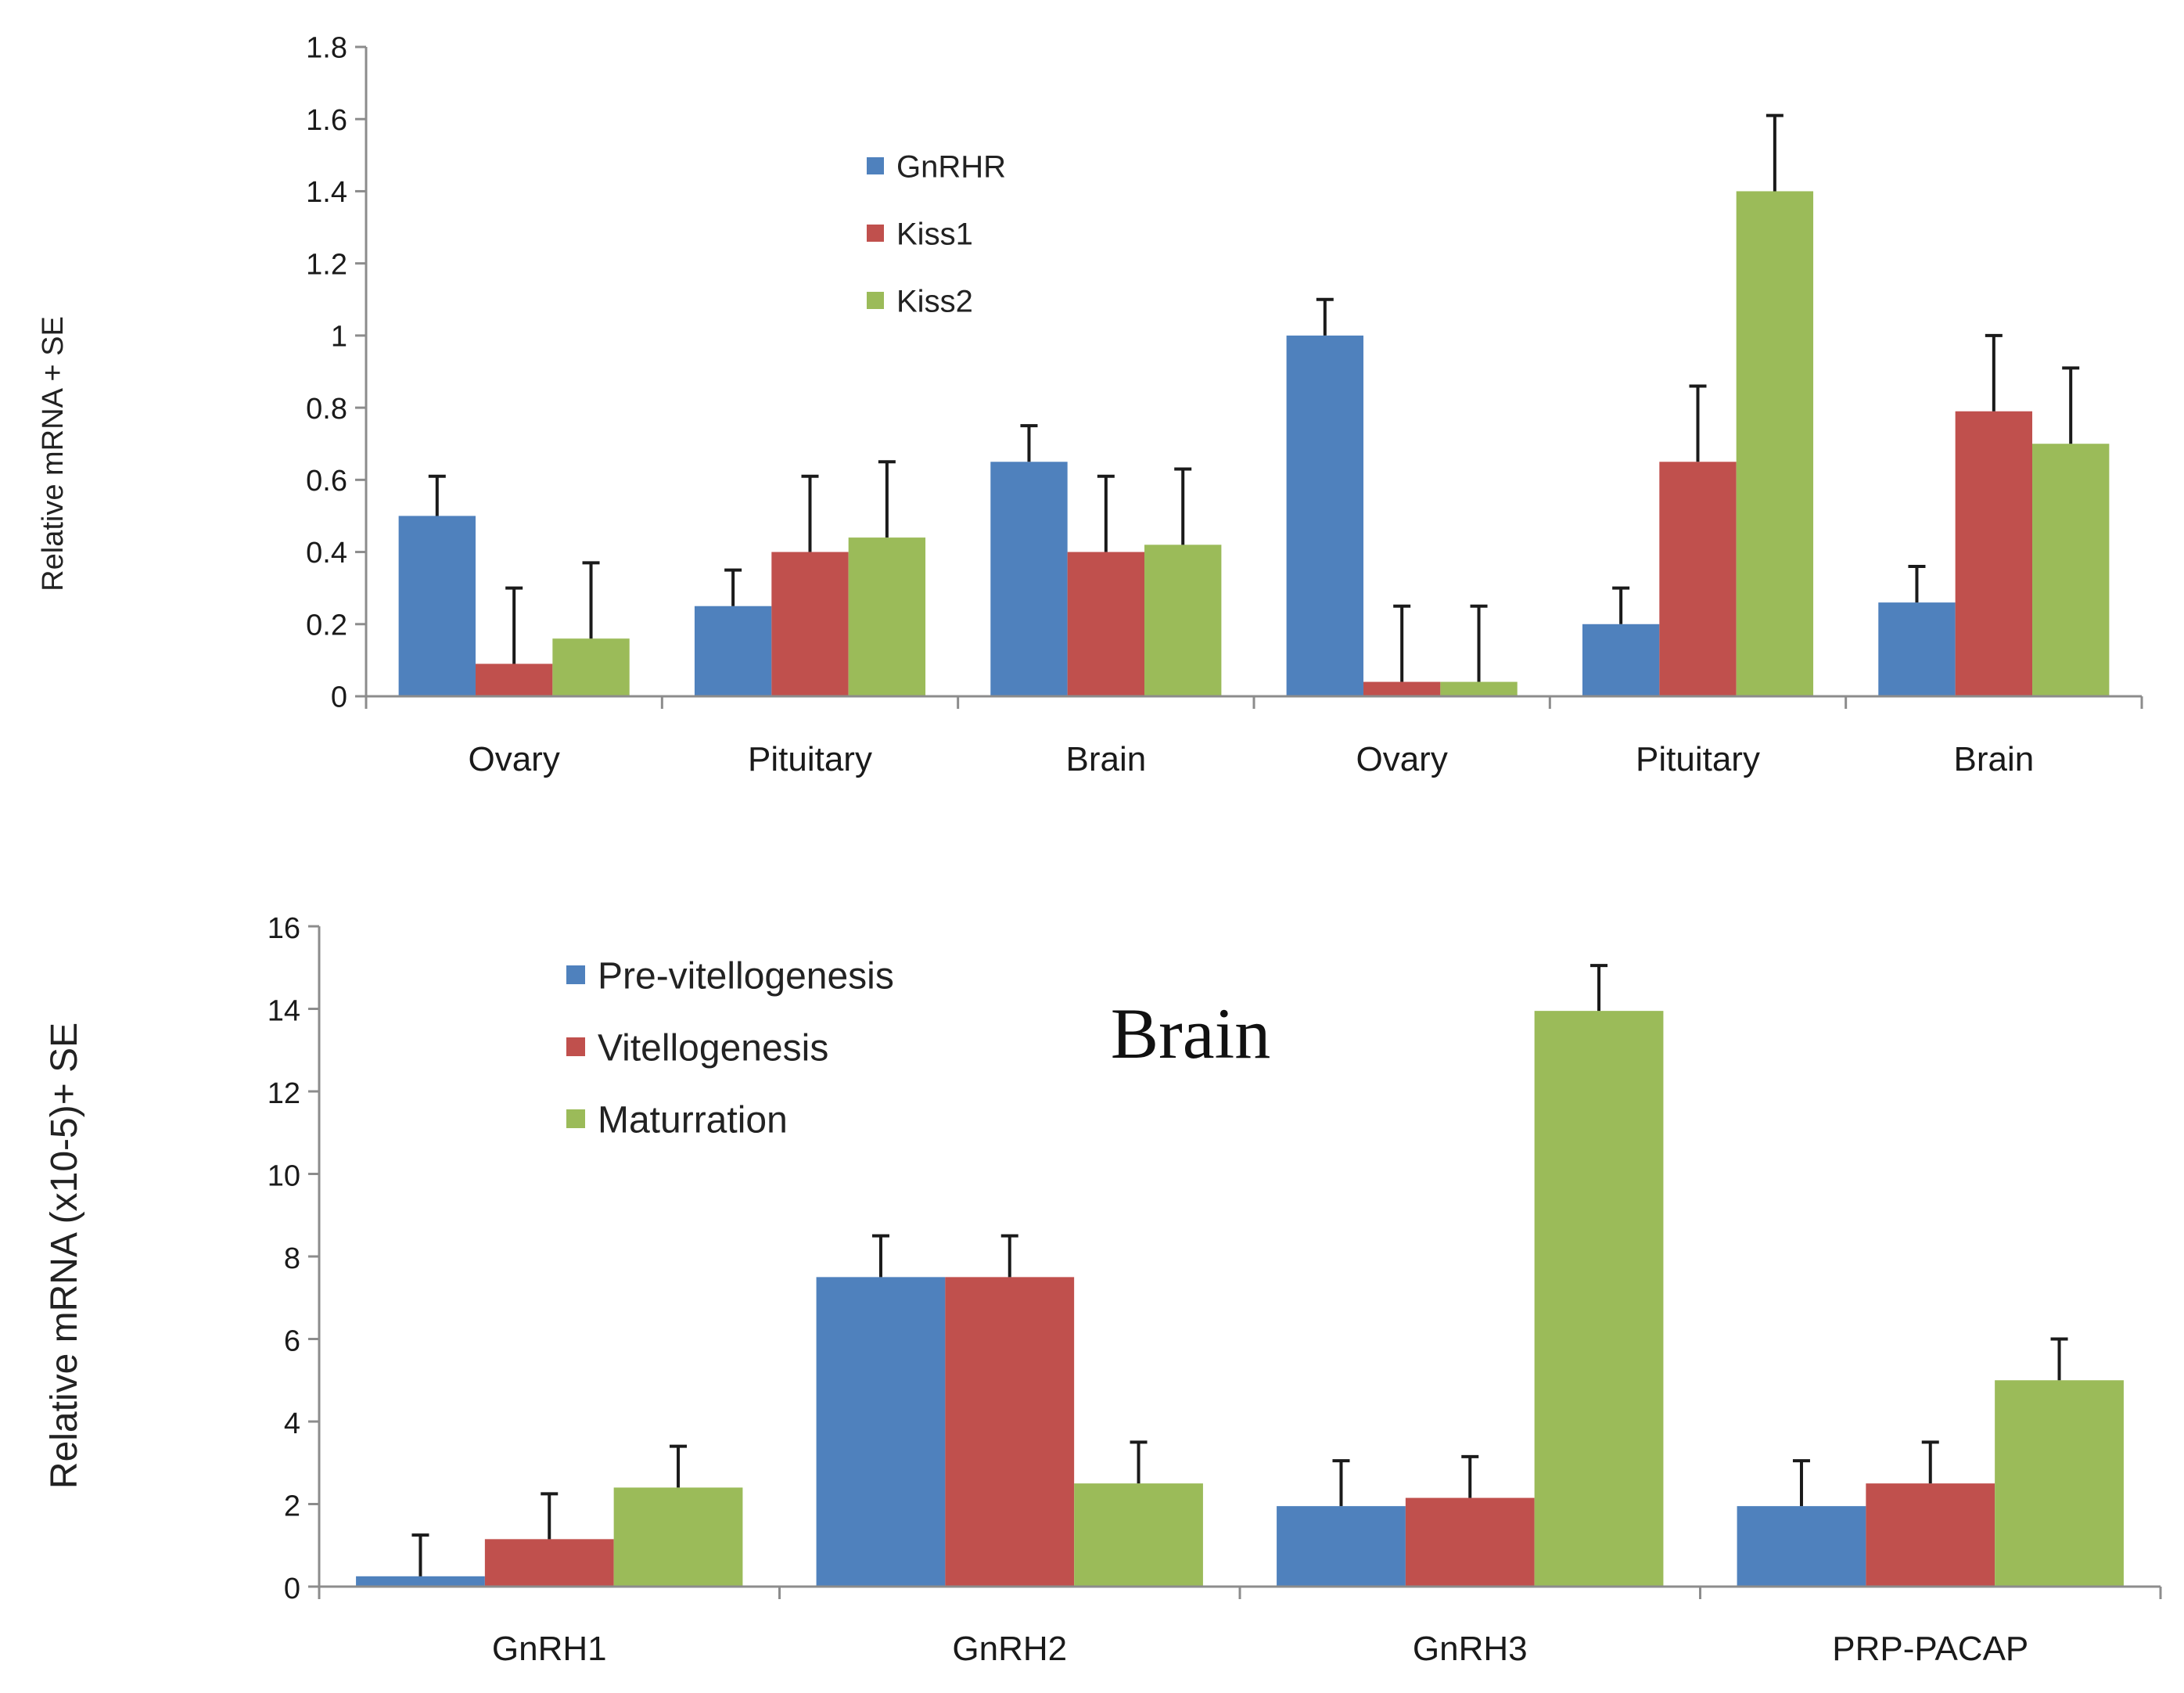 This screenshot has height=1693, width=2184. What do you see at coordinates (326, 192) in the screenshot?
I see `y-tick-label: 1.4` at bounding box center [326, 192].